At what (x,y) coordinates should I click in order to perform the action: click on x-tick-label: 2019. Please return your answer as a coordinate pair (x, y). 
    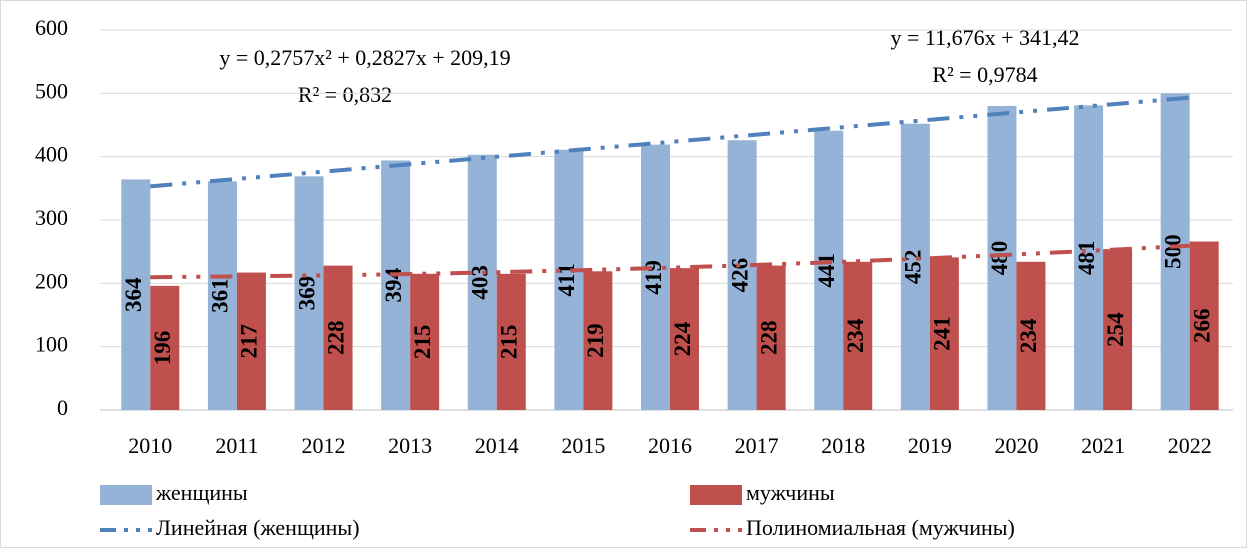
    Looking at the image, I should click on (930, 445).